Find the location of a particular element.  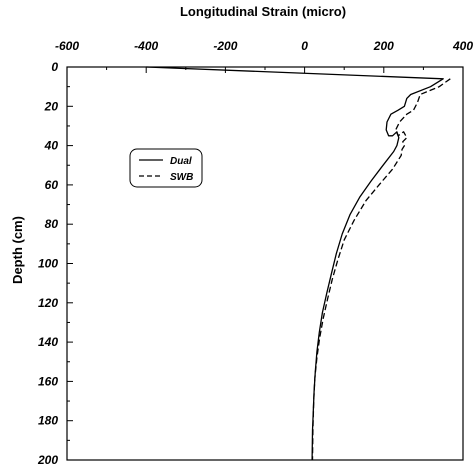

y-tick-label: 60 is located at coordinates (52, 185).